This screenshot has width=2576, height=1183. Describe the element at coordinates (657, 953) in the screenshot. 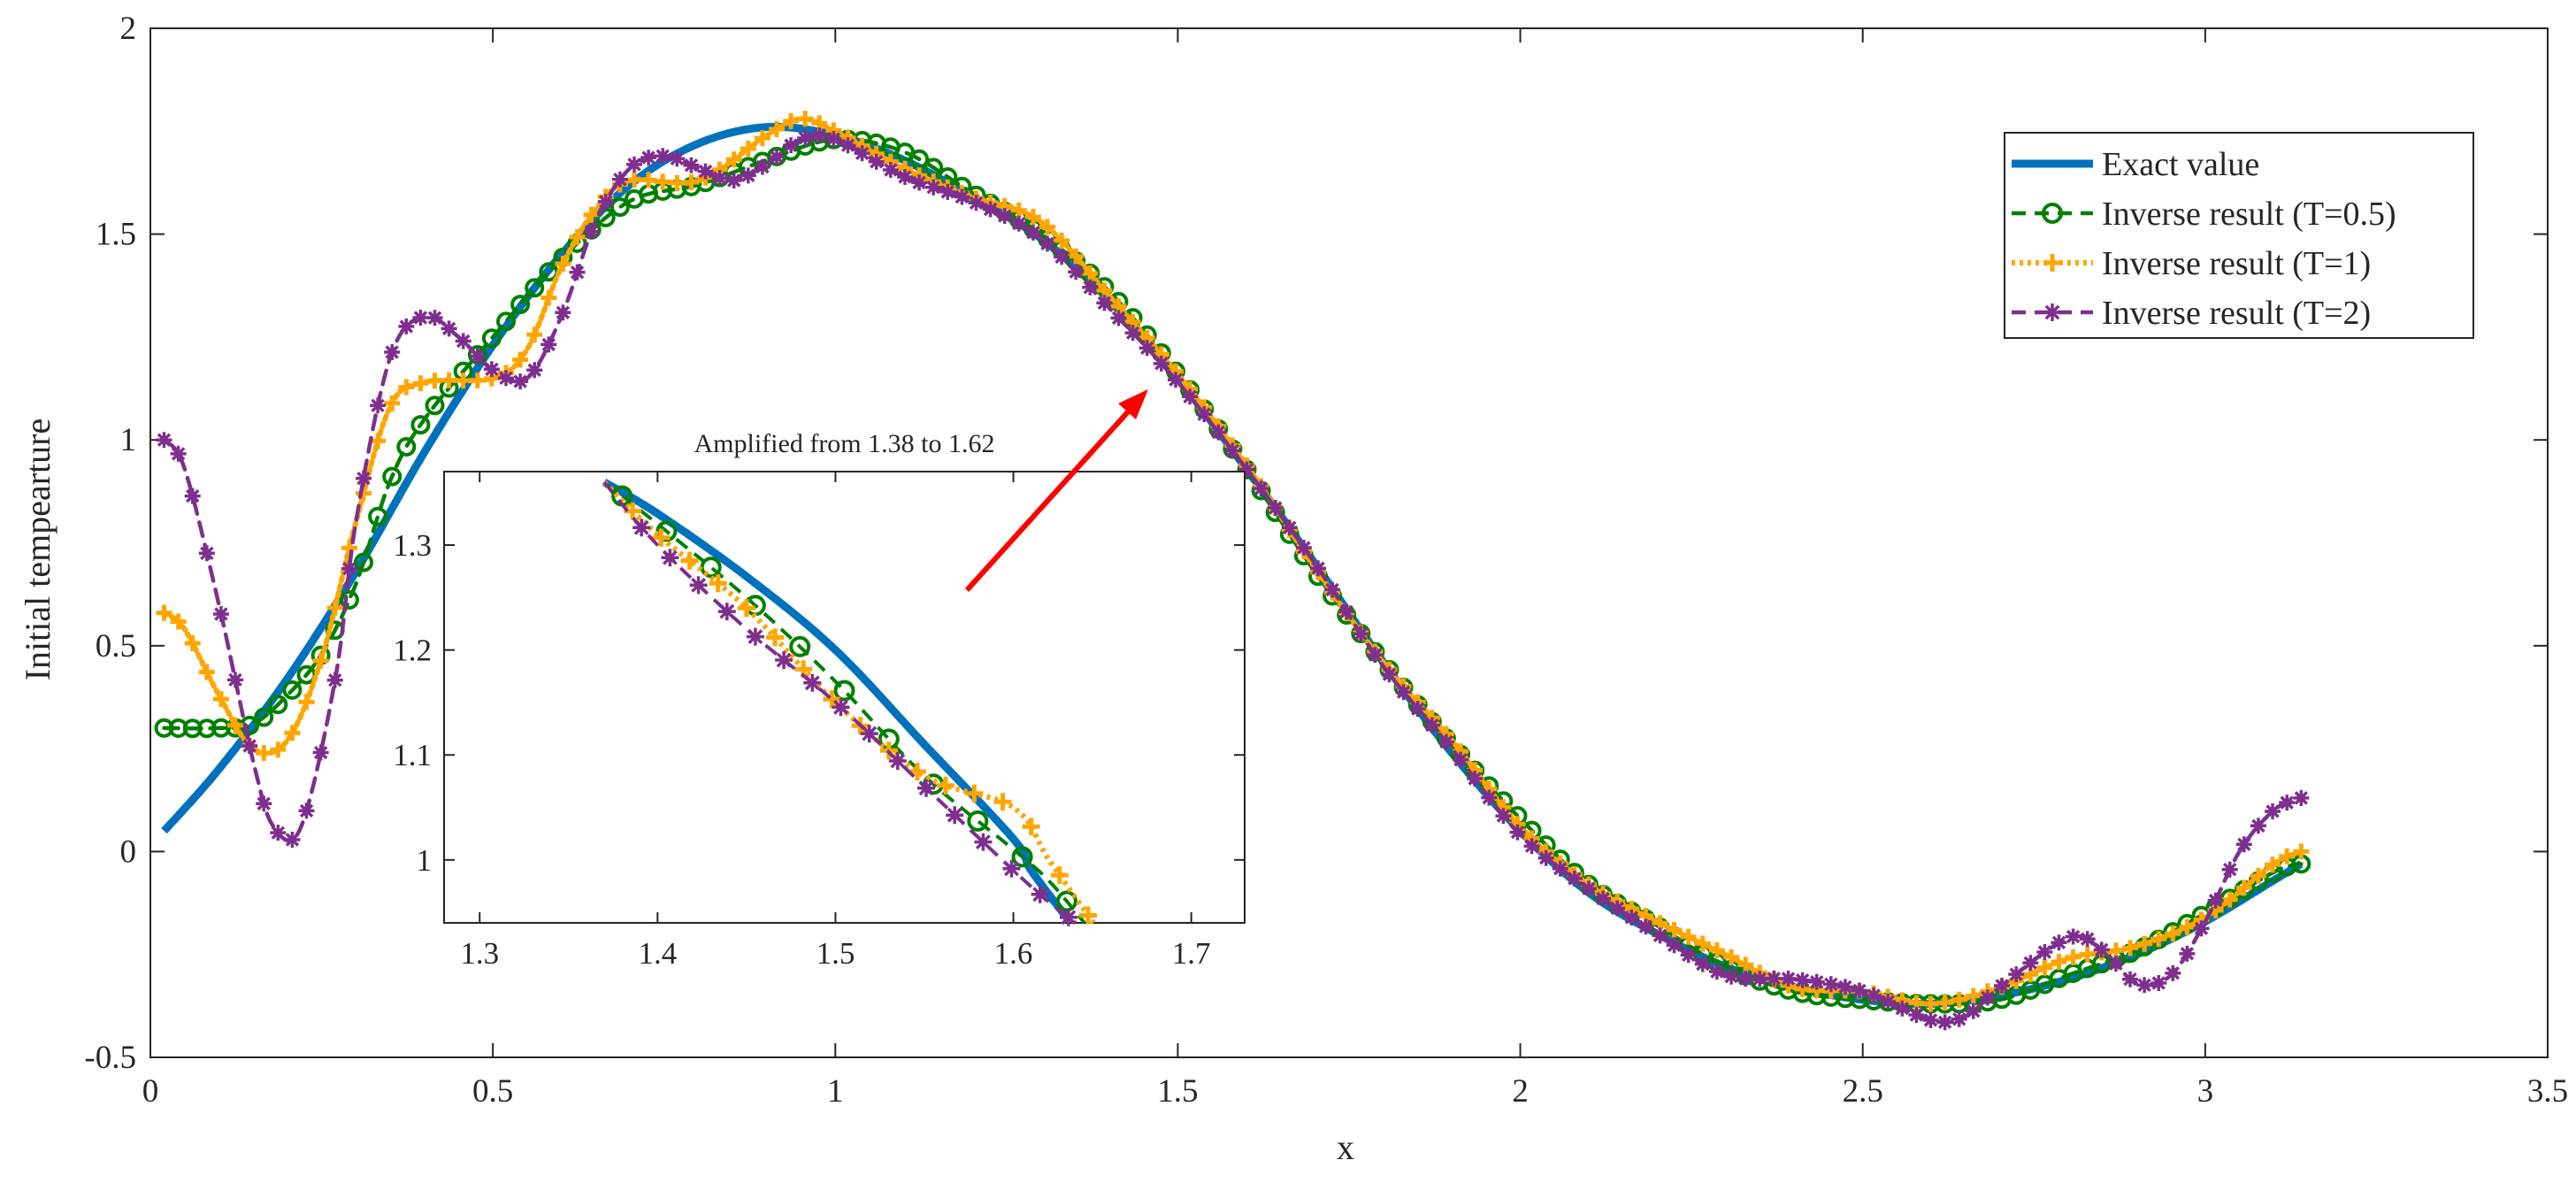

I see `inset-x-tick-label: 1.4` at that location.